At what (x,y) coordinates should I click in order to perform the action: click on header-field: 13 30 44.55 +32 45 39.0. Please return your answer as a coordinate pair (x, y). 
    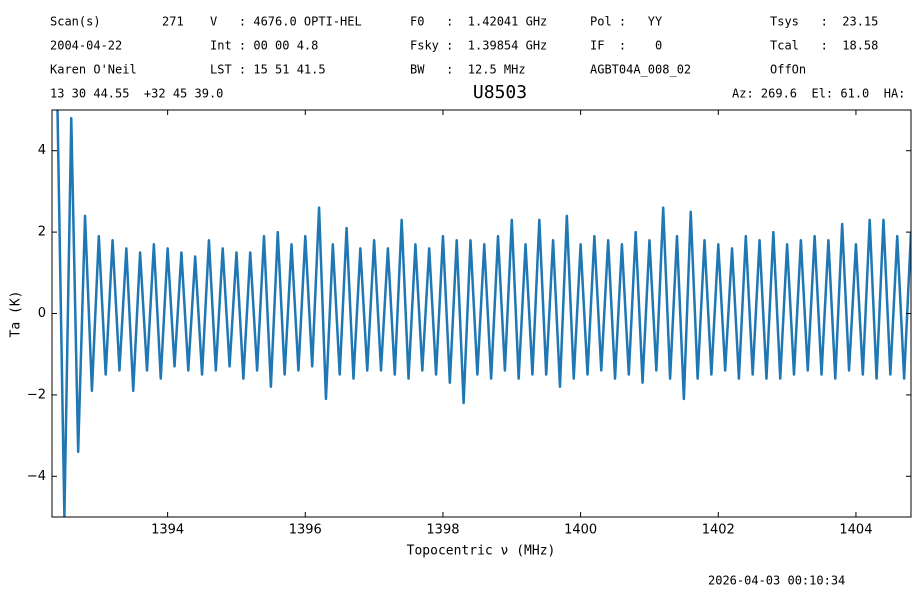
    Looking at the image, I should click on (136, 94).